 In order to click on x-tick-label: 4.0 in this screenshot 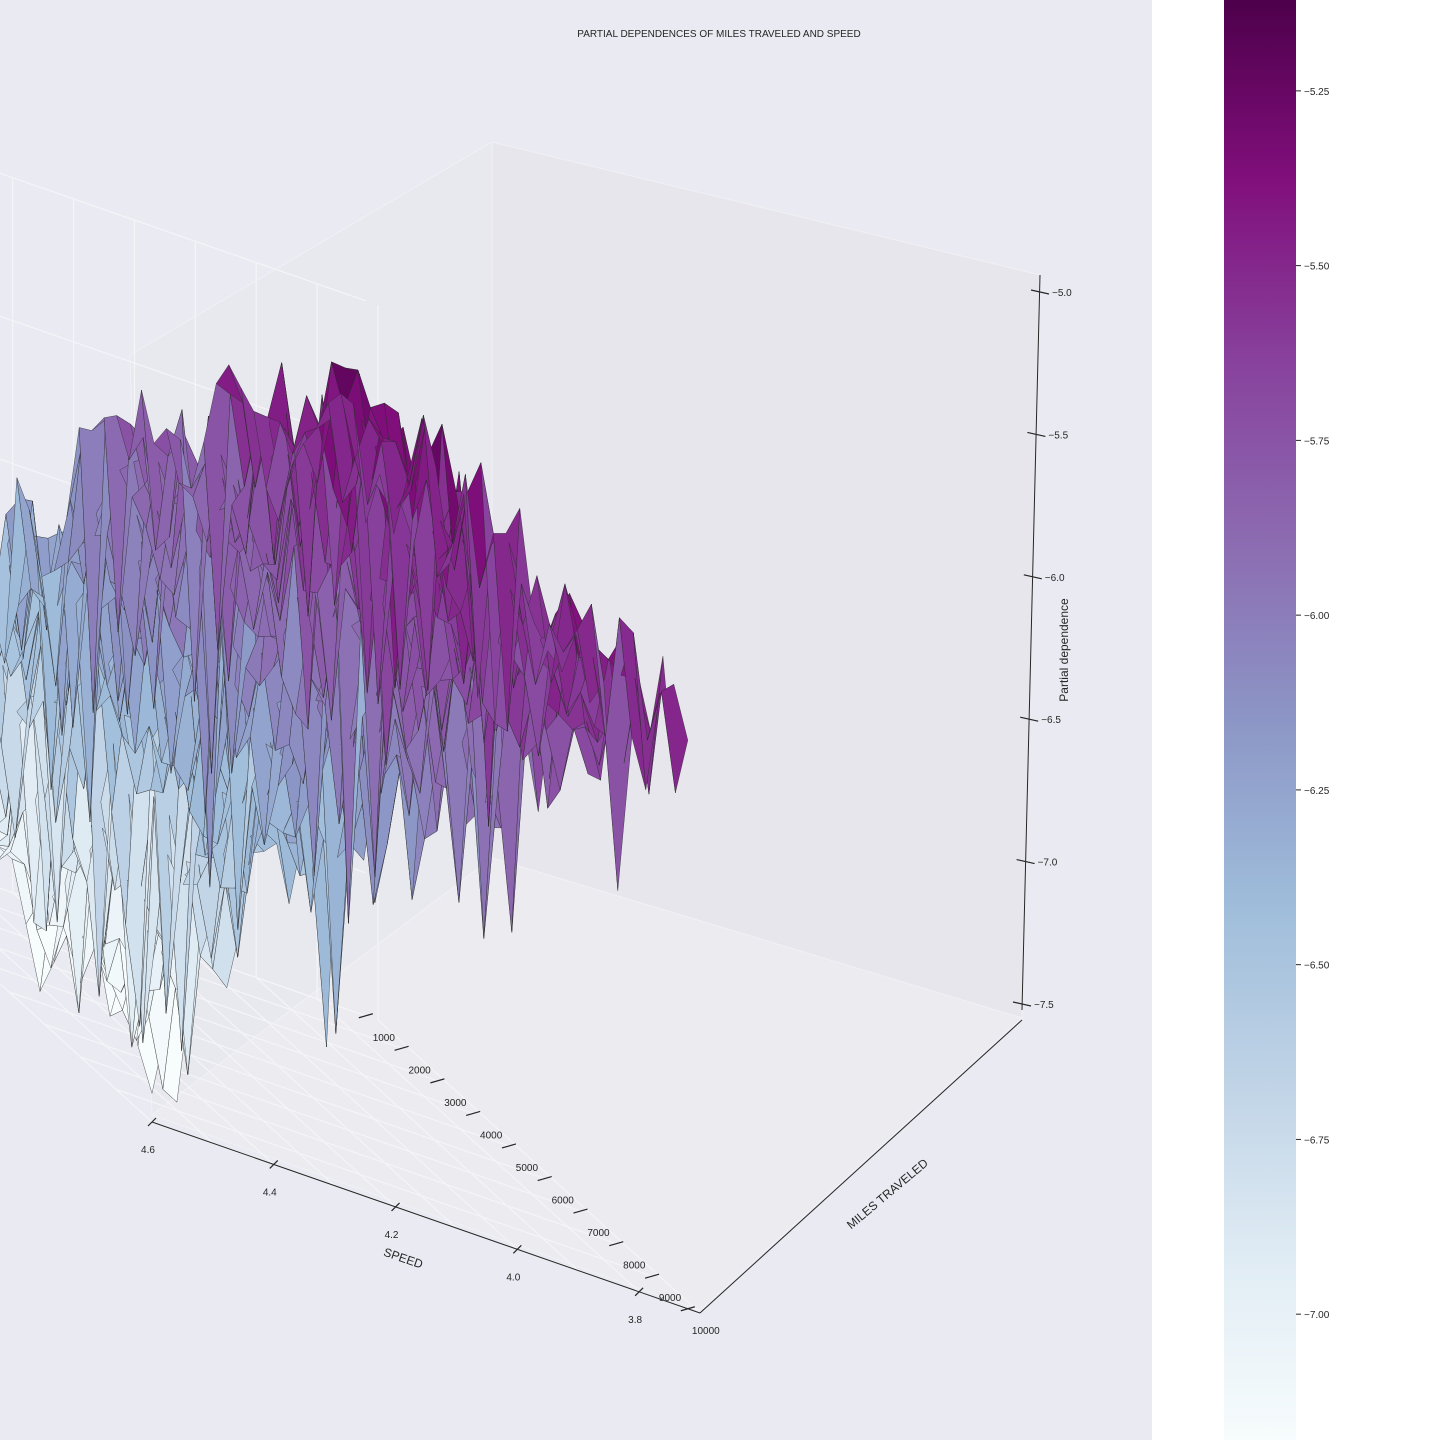, I will do `click(513, 1277)`.